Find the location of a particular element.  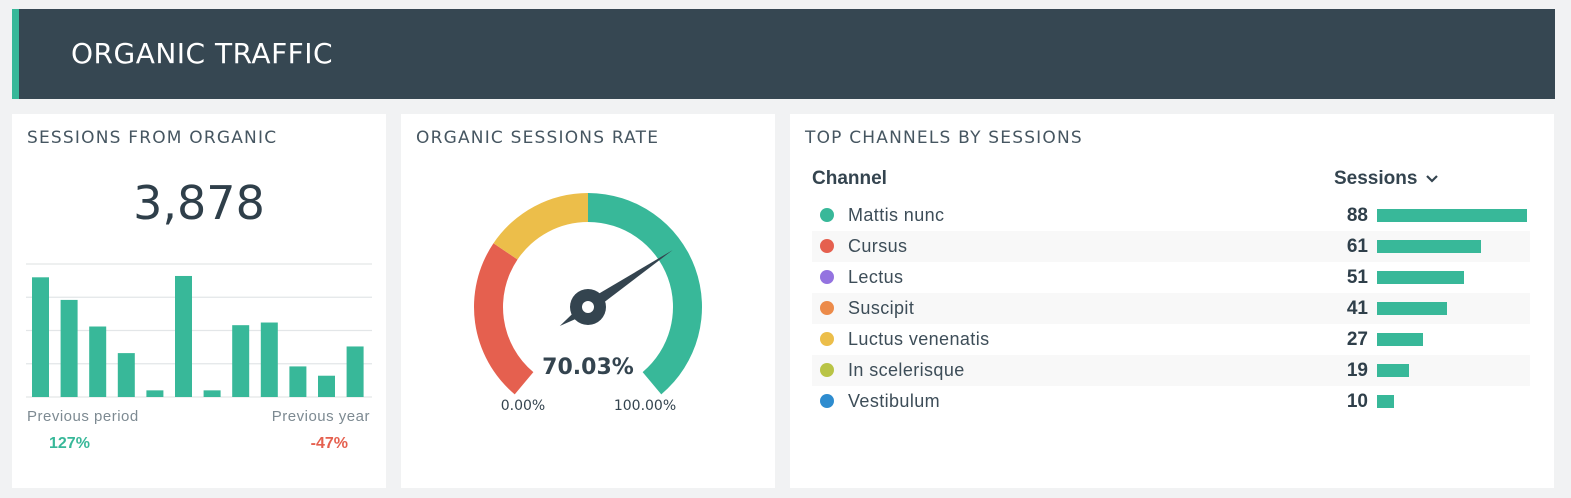

channel-row: Luctus venenatis 27 is located at coordinates (1171, 339).